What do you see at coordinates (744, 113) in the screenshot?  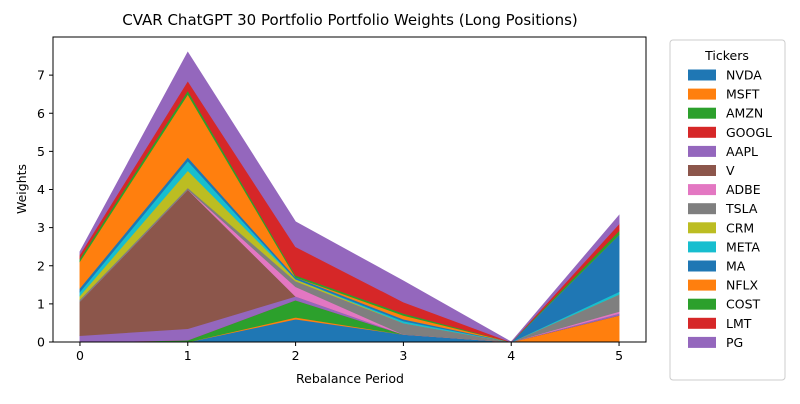 I see `legend-label-amzn: AMZN` at bounding box center [744, 113].